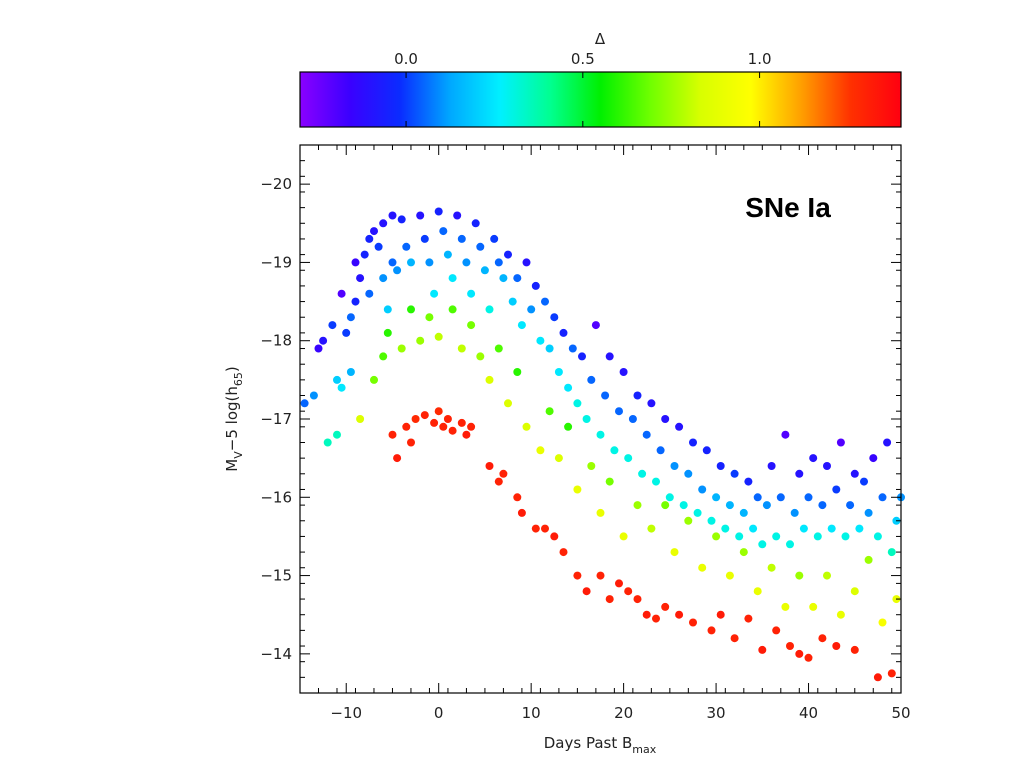  What do you see at coordinates (276, 576) in the screenshot?
I see `y-tick-label: −15` at bounding box center [276, 576].